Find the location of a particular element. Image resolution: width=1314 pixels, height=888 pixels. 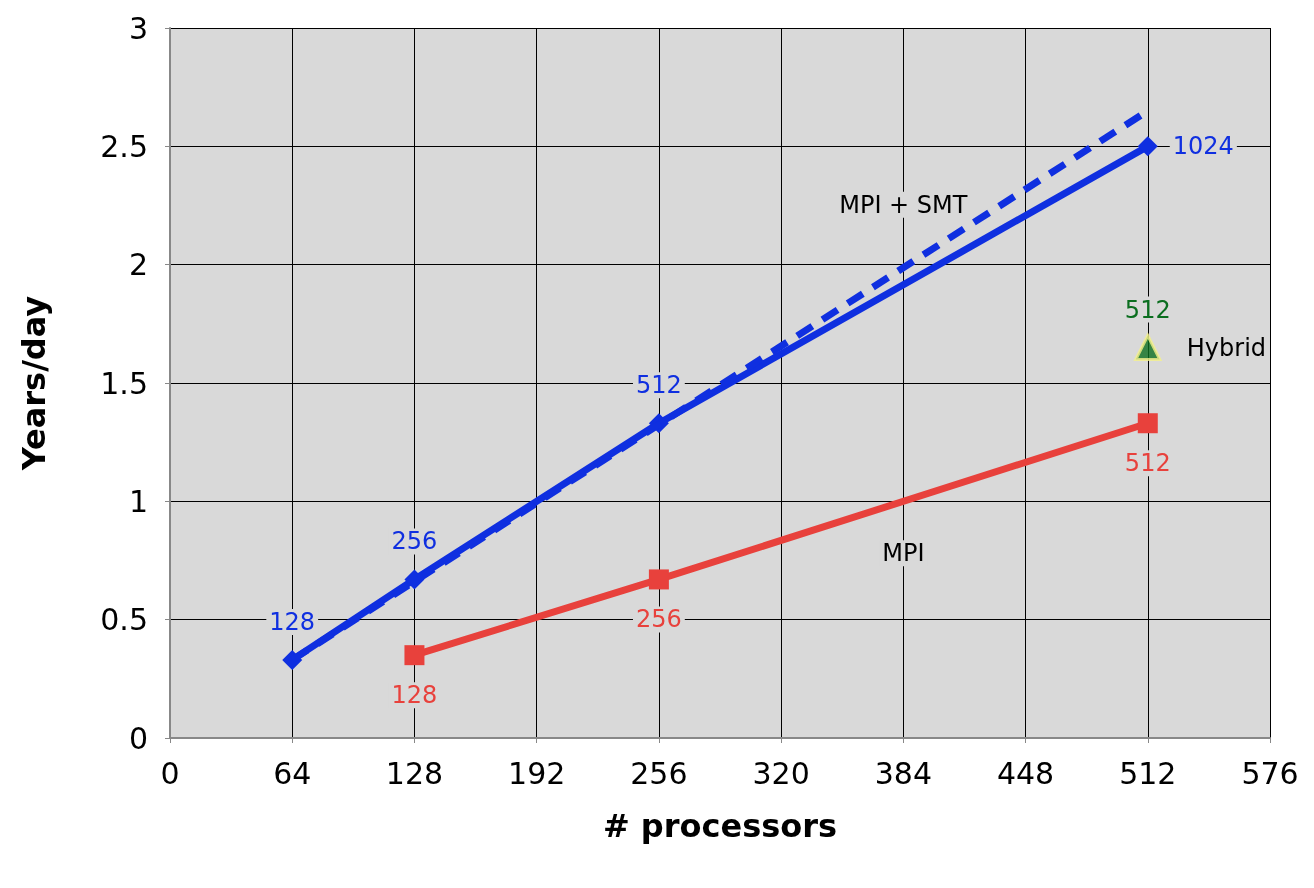

x-tick-label: 448 is located at coordinates (1025, 773).